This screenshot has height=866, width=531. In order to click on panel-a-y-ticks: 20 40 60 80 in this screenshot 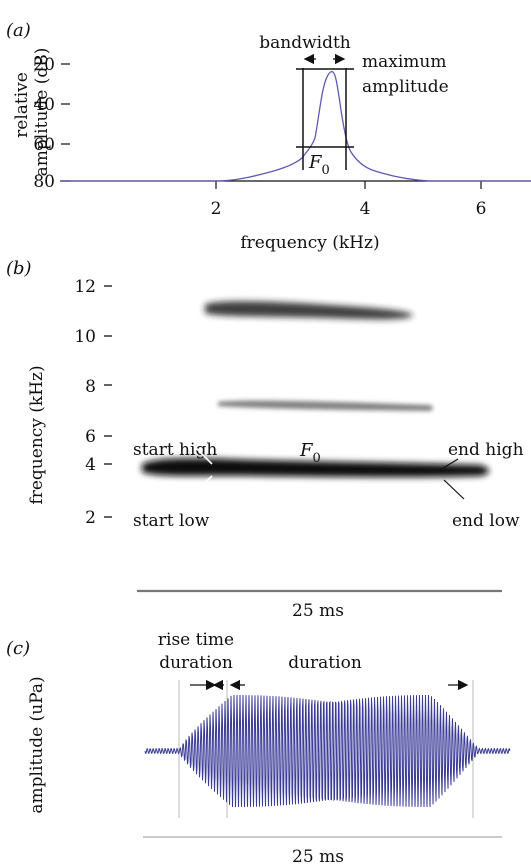, I will do `click(51, 123)`.